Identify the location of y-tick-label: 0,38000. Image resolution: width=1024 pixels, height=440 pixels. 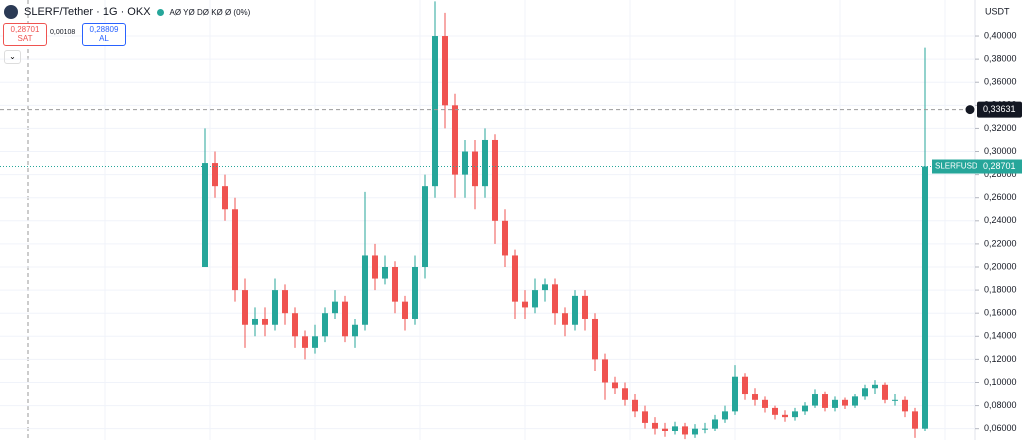
(1000, 59).